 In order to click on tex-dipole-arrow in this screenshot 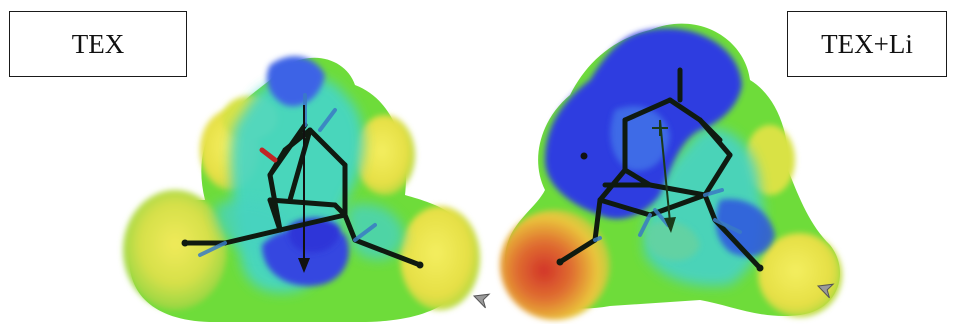, I will do `click(304, 189)`.